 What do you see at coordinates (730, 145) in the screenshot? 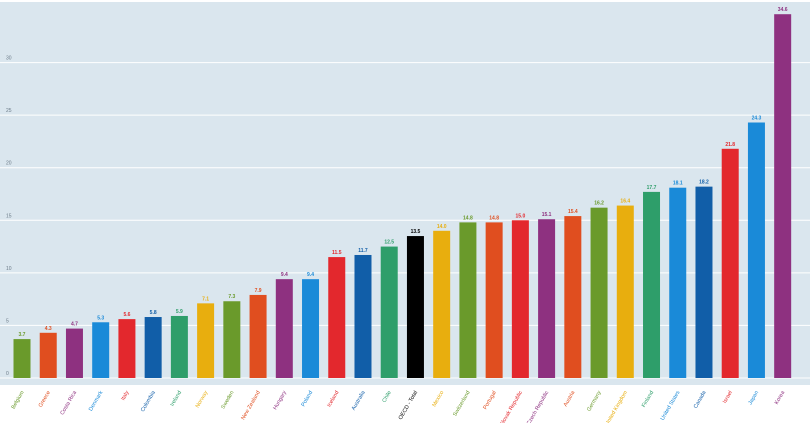
I see `value-label: 21.8` at bounding box center [730, 145].